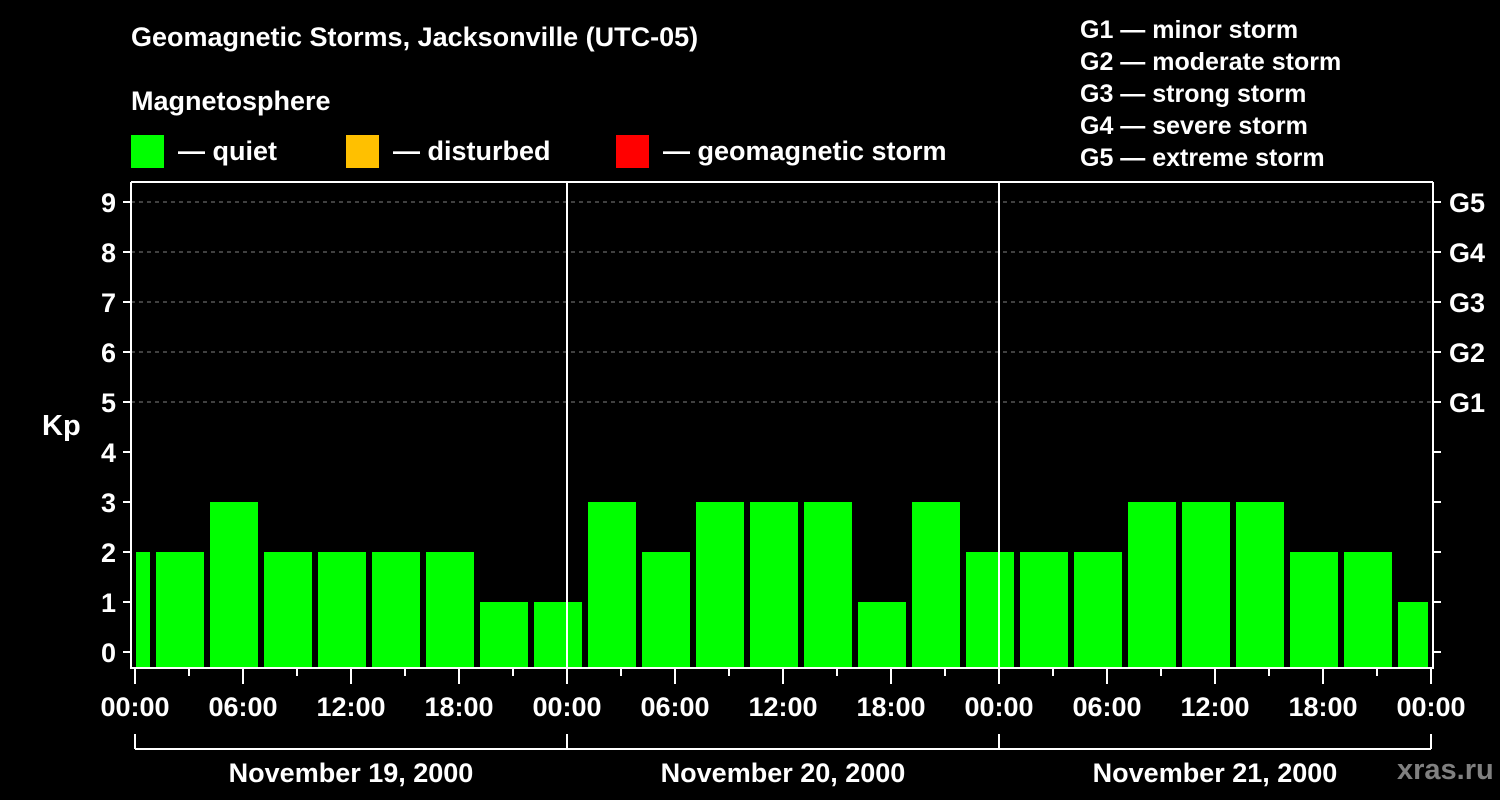 This screenshot has height=800, width=1500. Describe the element at coordinates (108, 653) in the screenshot. I see `y-tick-label: 0` at that location.